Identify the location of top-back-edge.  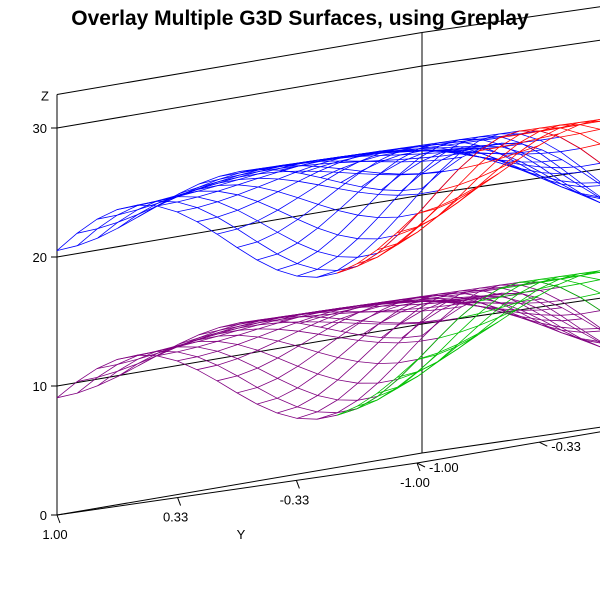
(510, 19).